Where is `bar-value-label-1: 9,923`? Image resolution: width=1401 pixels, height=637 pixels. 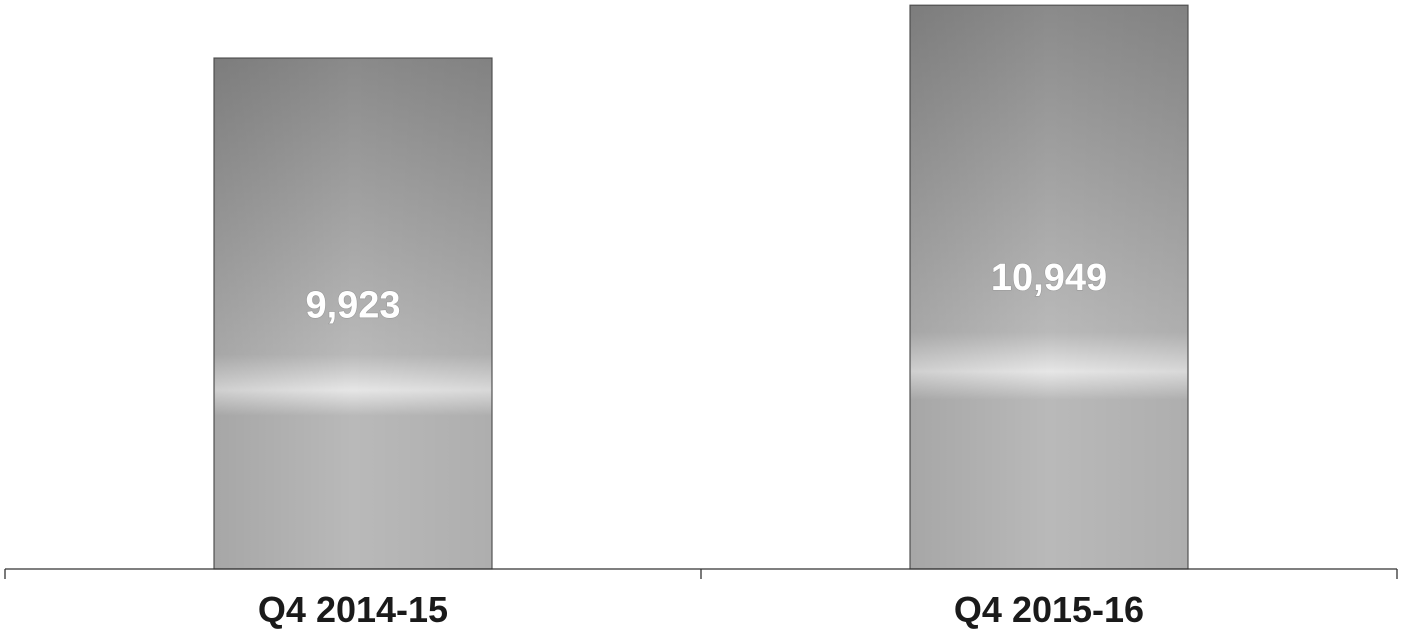
bar-value-label-1: 9,923 is located at coordinates (352, 305).